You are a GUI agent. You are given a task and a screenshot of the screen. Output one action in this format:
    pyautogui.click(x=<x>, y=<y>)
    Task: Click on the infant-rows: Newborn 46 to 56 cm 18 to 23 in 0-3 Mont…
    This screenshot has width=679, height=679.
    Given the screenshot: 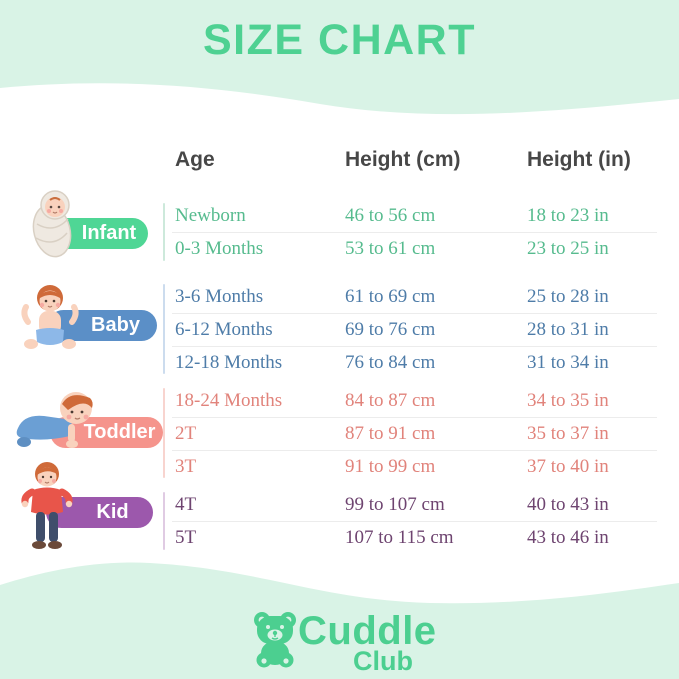 What is the action you would take?
    pyautogui.click(x=414, y=232)
    